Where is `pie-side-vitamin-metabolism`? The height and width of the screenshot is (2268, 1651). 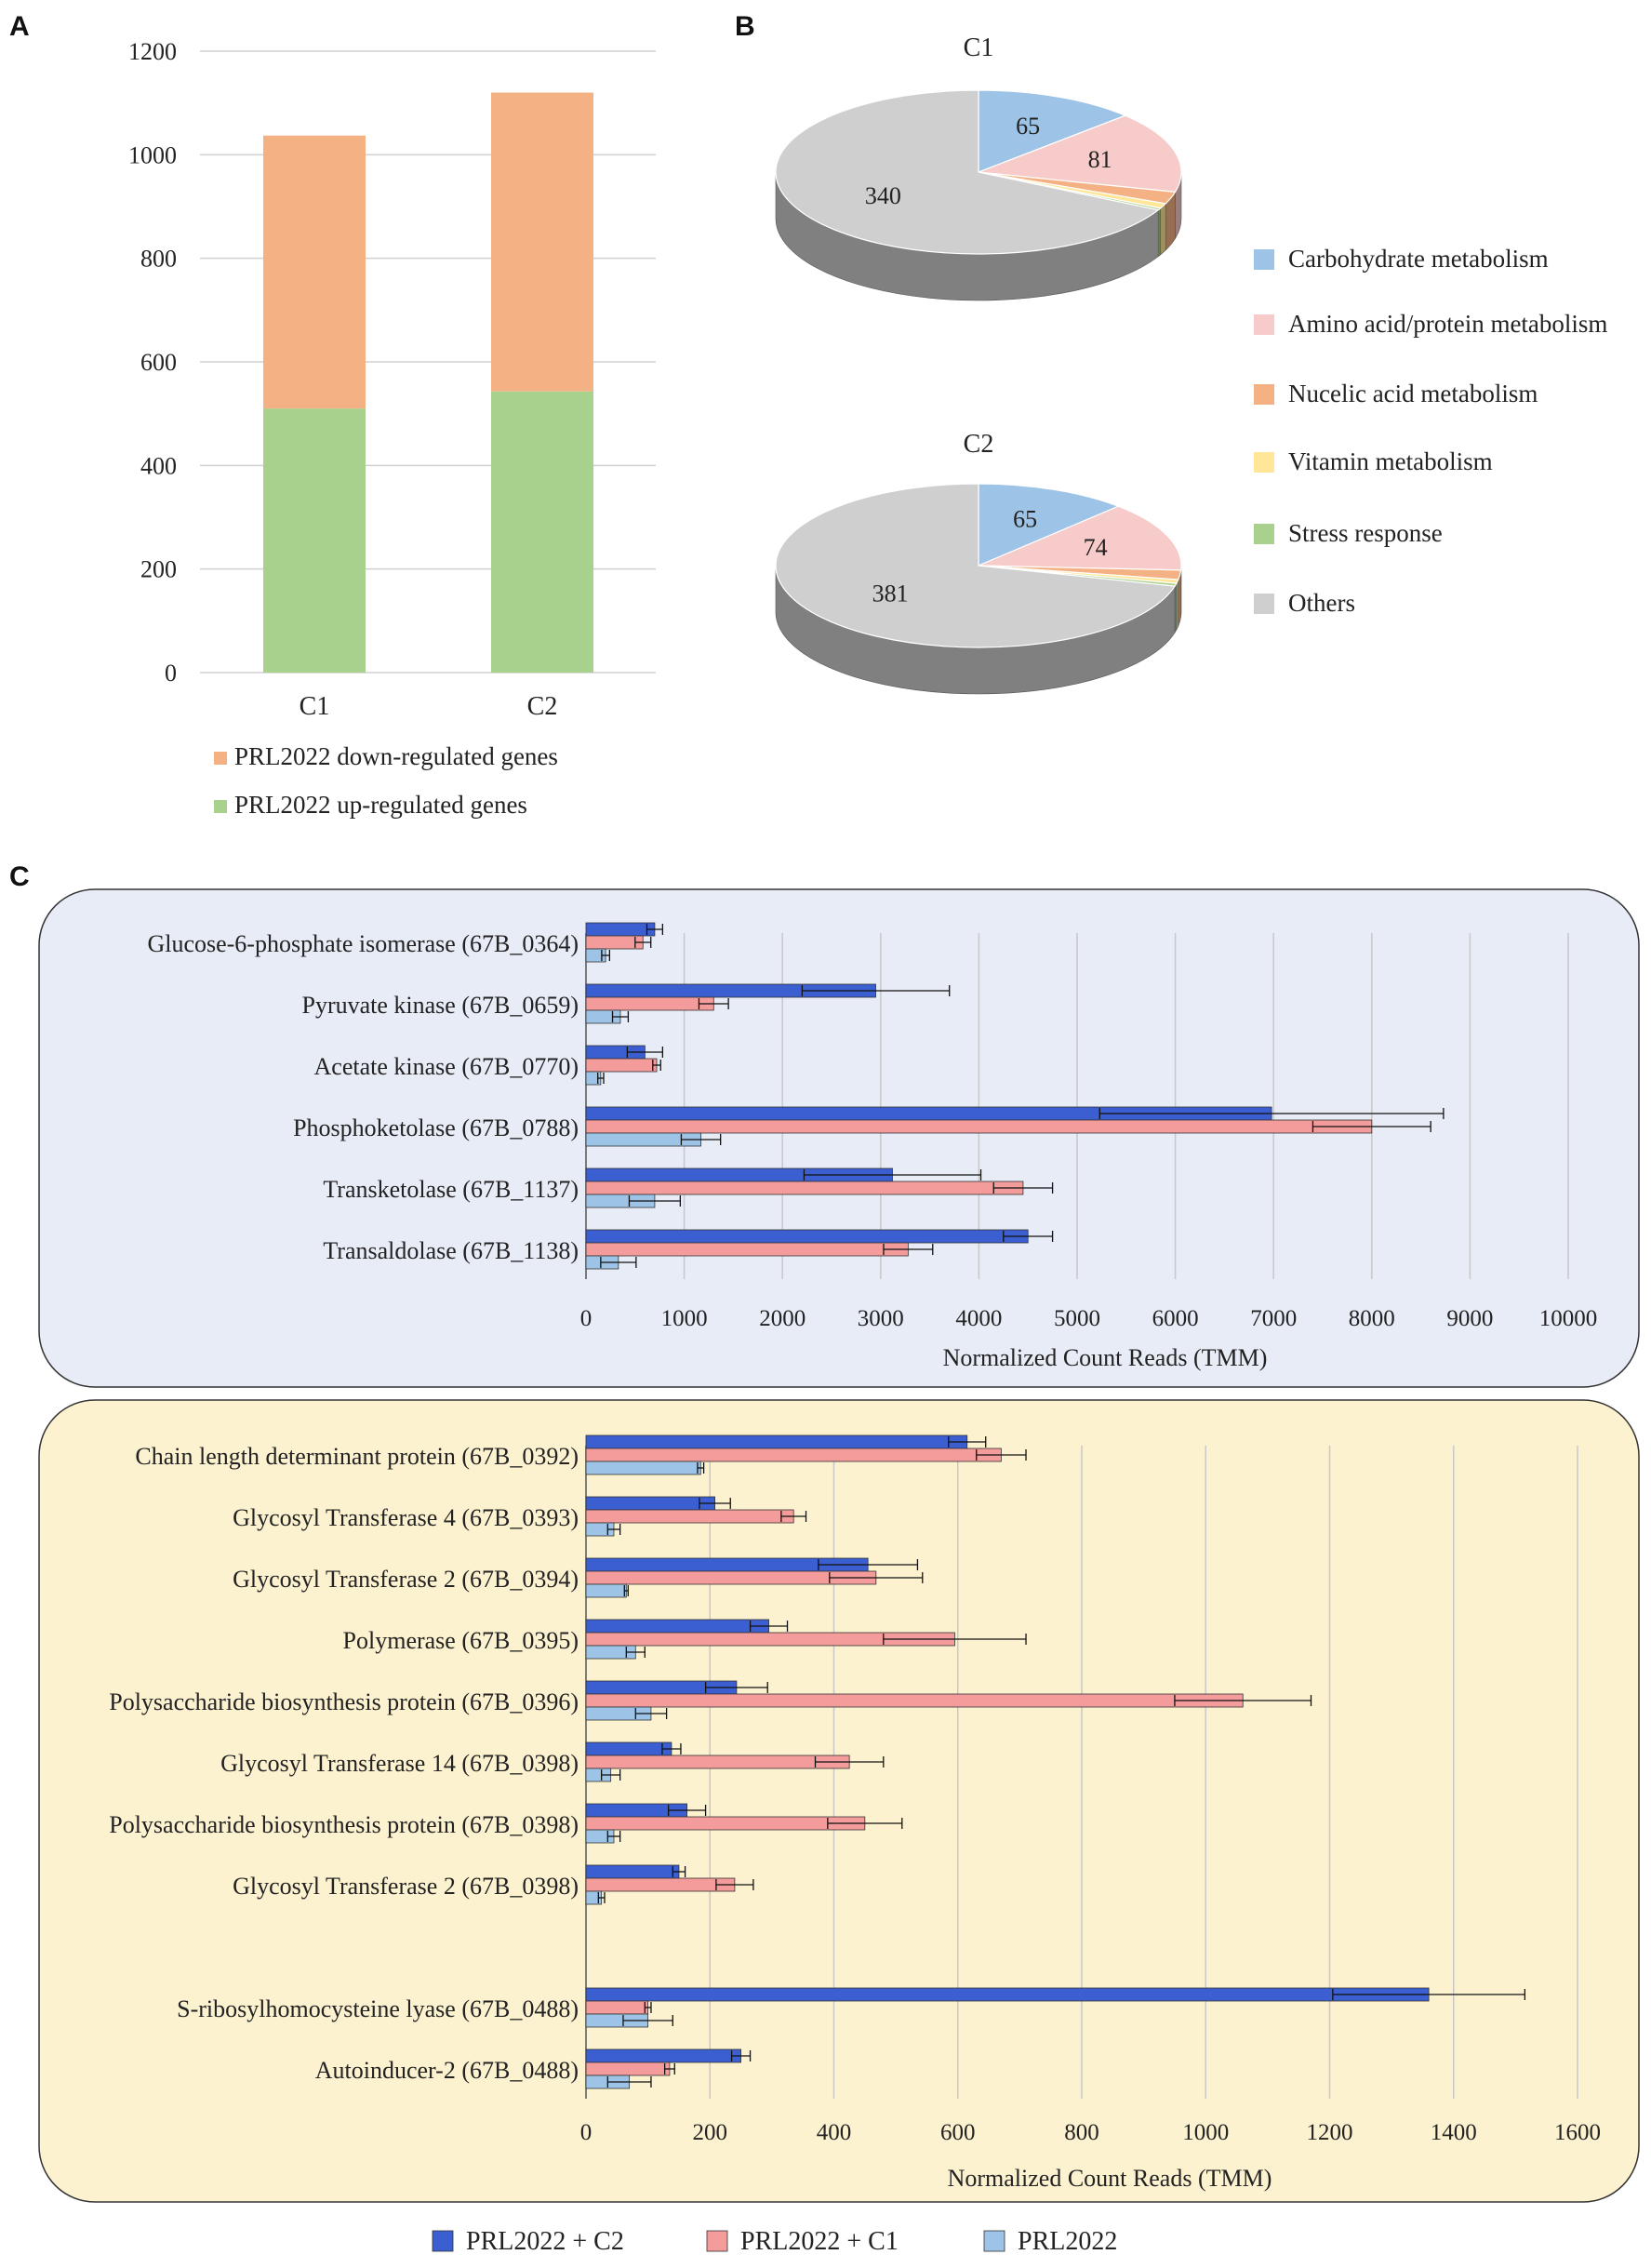
pie-side-vitamin-metabolism is located at coordinates (1163, 229).